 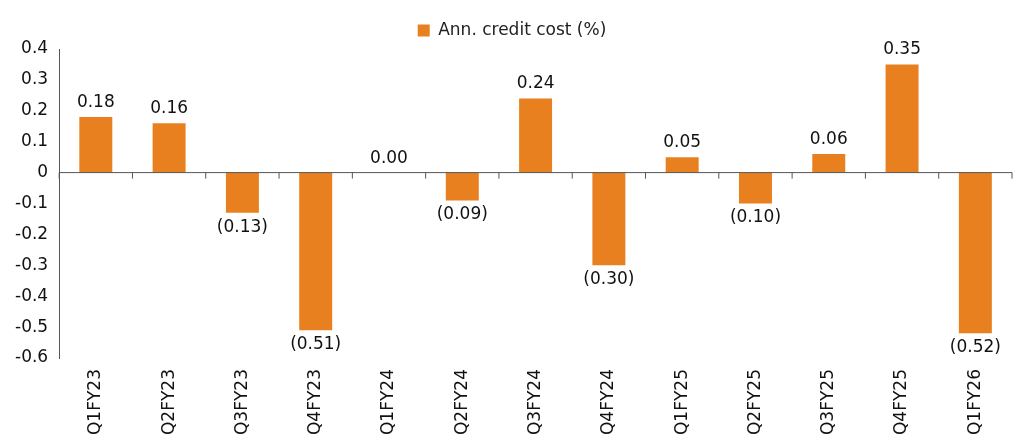 I want to click on data-label: 0.24, so click(x=535, y=82).